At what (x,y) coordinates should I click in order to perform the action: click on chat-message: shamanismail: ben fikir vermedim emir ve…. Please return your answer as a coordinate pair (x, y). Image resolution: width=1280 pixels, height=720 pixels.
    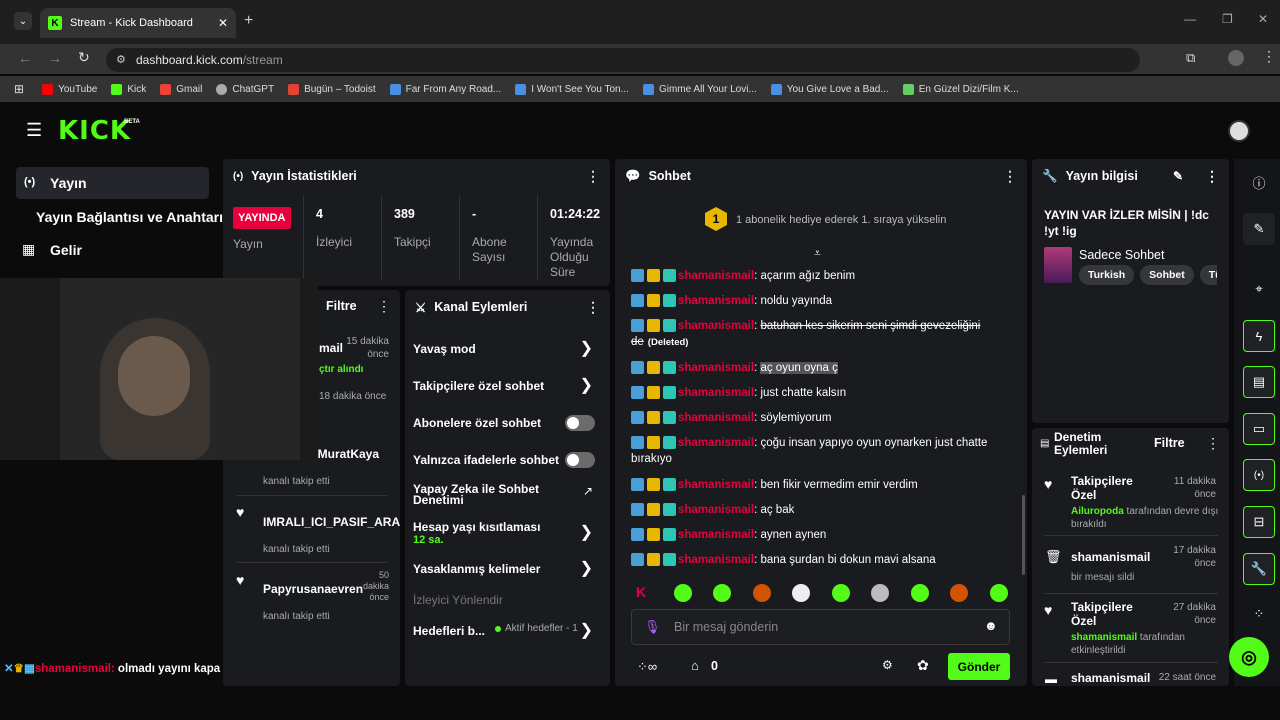
    Looking at the image, I should click on (816, 485).